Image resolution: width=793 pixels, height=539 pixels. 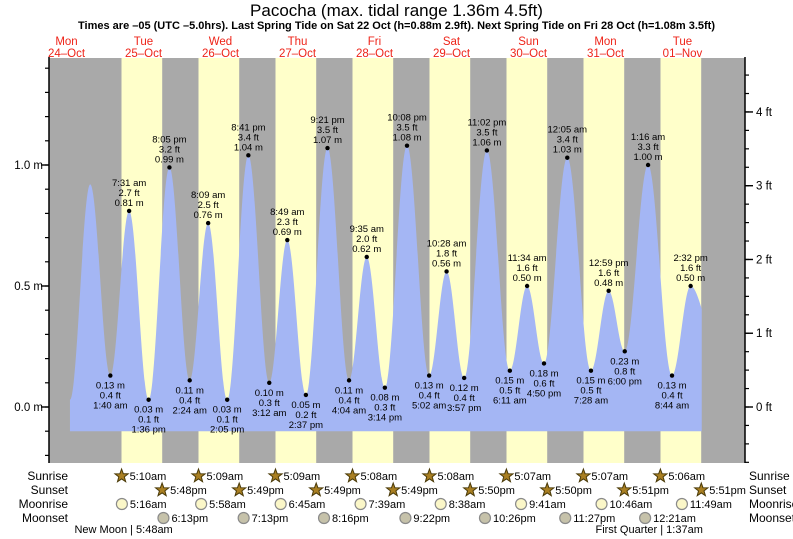 I want to click on date-label: 25–Oct, so click(x=144, y=54).